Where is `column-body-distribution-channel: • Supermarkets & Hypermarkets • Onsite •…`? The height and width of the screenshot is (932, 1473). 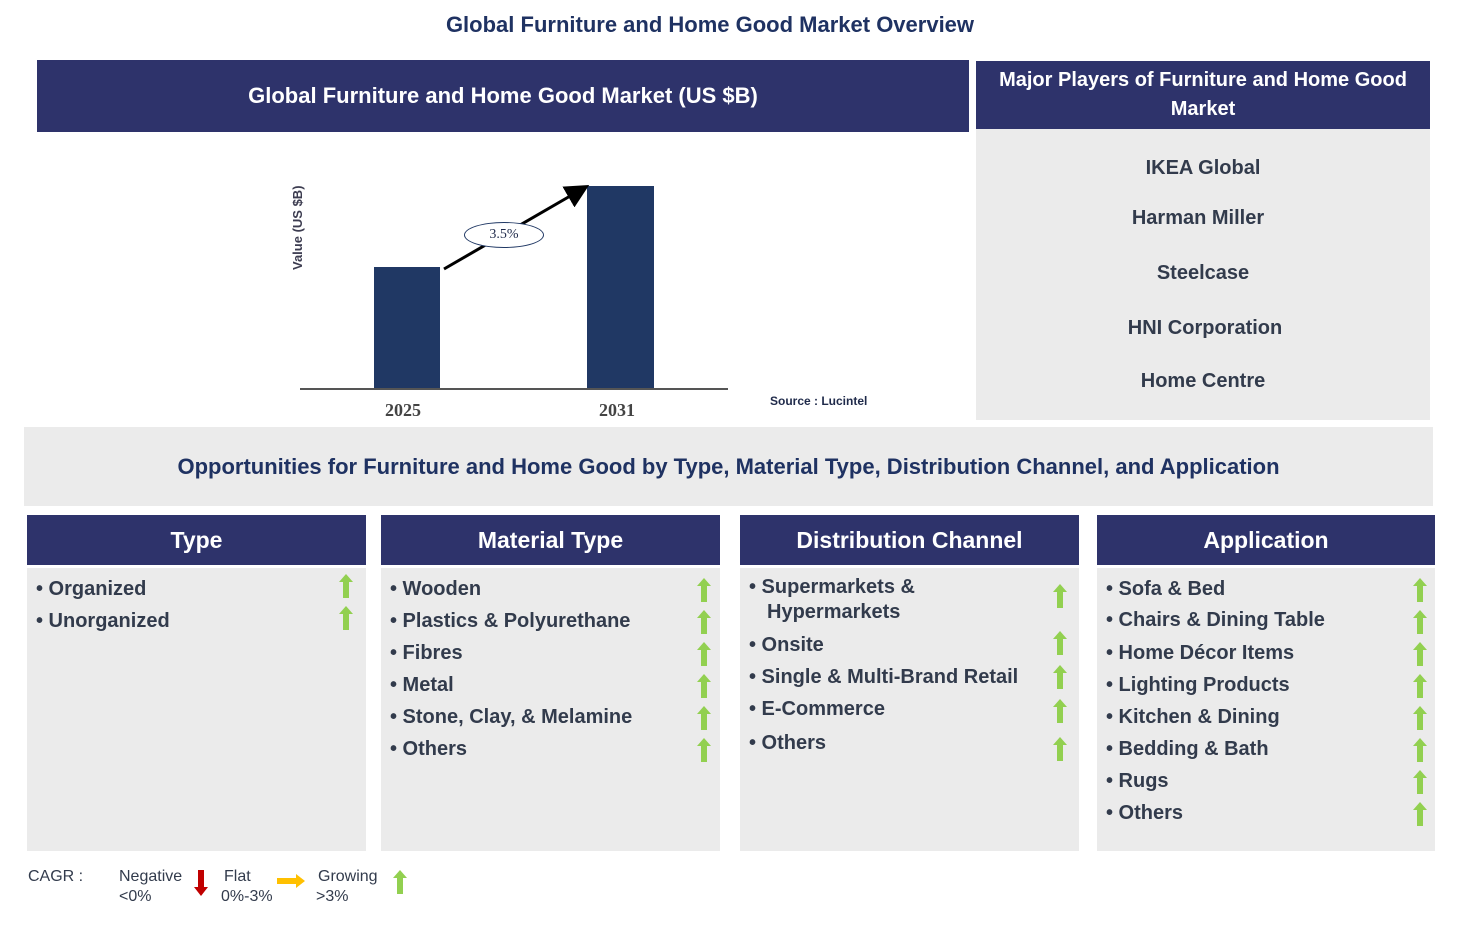
column-body-distribution-channel: • Supermarkets & Hypermarkets • Onsite •… is located at coordinates (909, 709).